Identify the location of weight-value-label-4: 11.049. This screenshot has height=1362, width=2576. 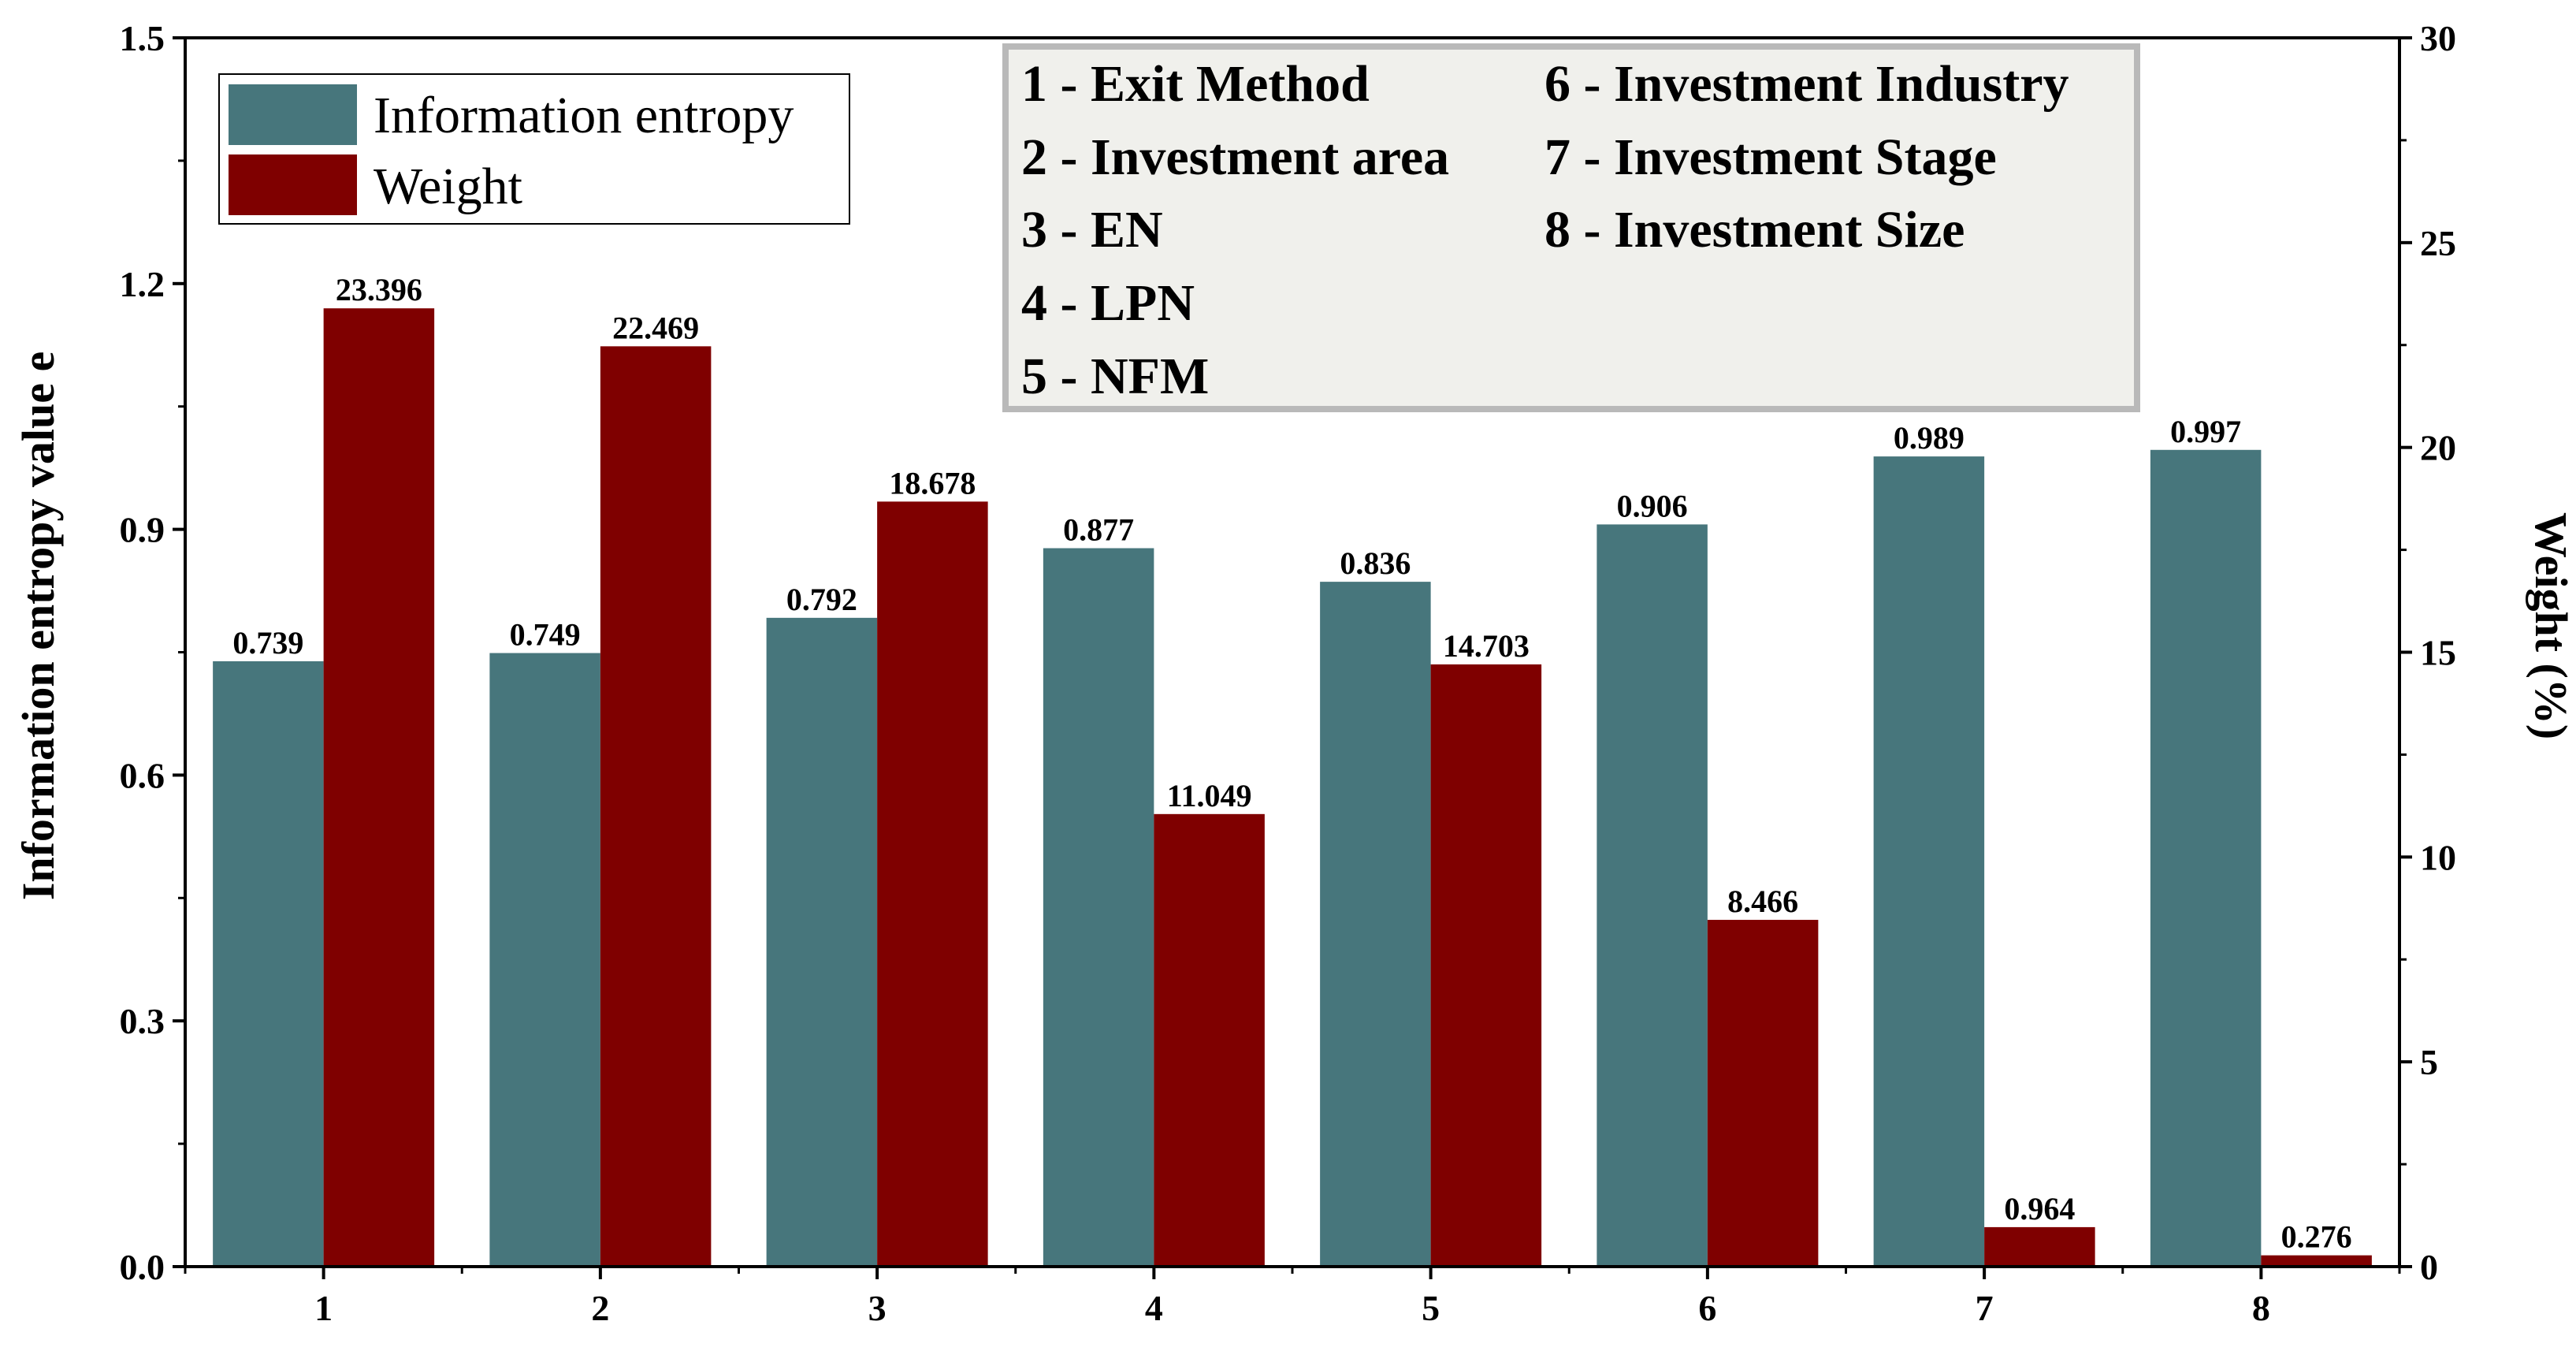
(1209, 795).